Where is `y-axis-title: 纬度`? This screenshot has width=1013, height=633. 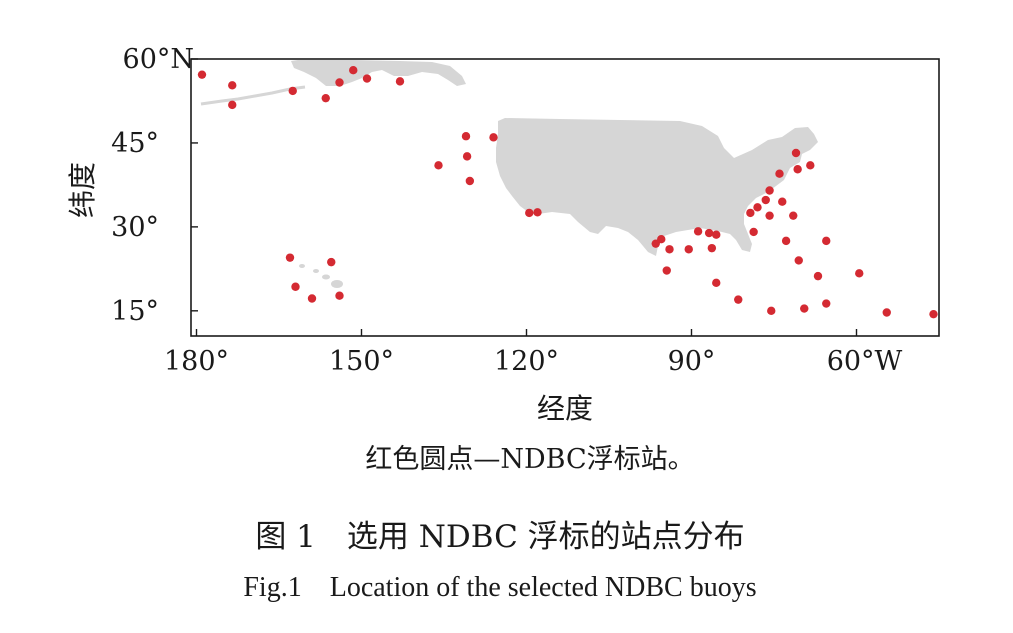 y-axis-title: 纬度 is located at coordinates (82, 190).